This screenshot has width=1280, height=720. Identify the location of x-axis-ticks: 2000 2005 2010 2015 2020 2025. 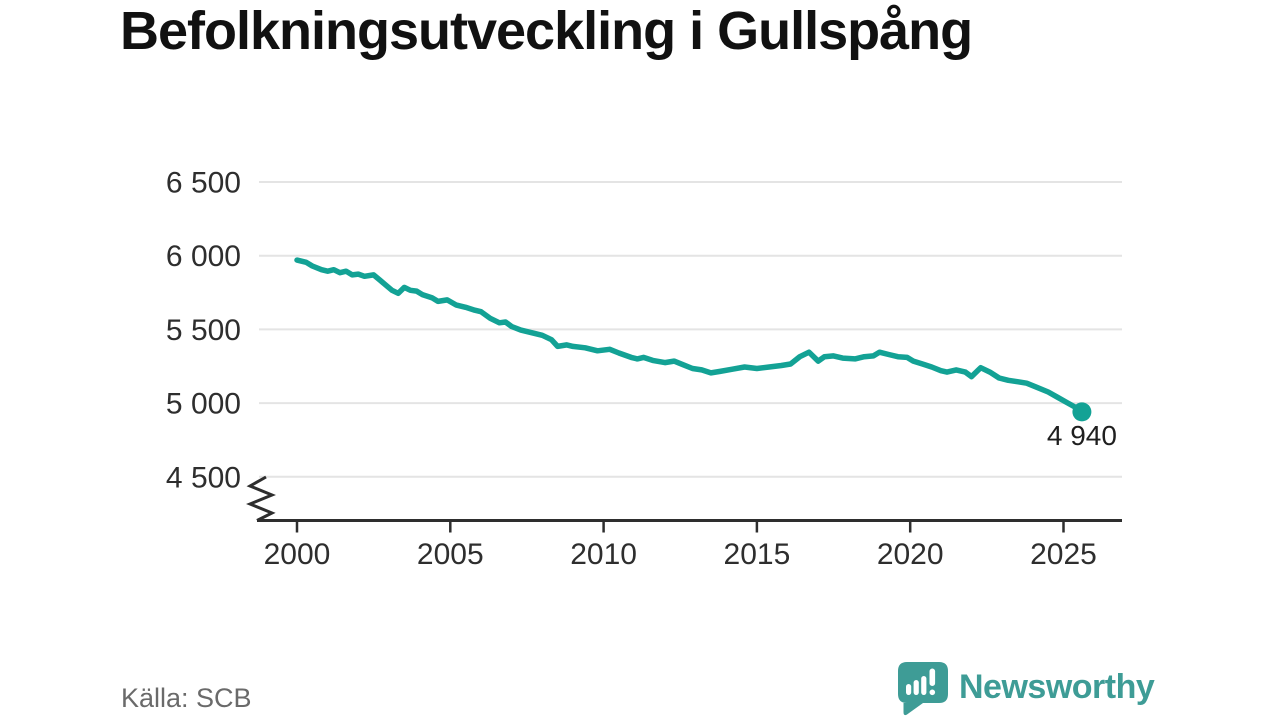
(680, 546).